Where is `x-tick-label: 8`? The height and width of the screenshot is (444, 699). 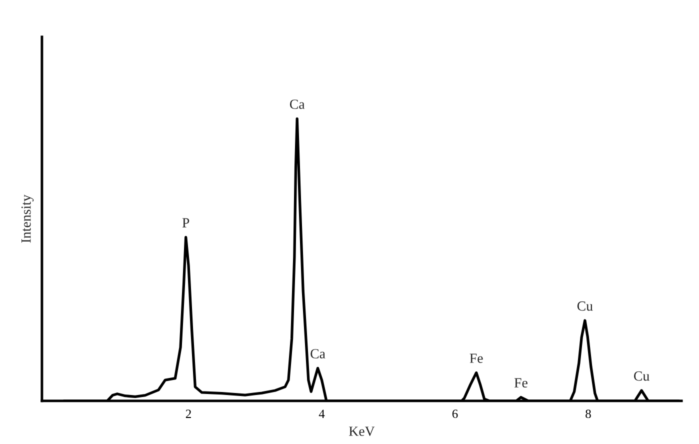 x-tick-label: 8 is located at coordinates (588, 414).